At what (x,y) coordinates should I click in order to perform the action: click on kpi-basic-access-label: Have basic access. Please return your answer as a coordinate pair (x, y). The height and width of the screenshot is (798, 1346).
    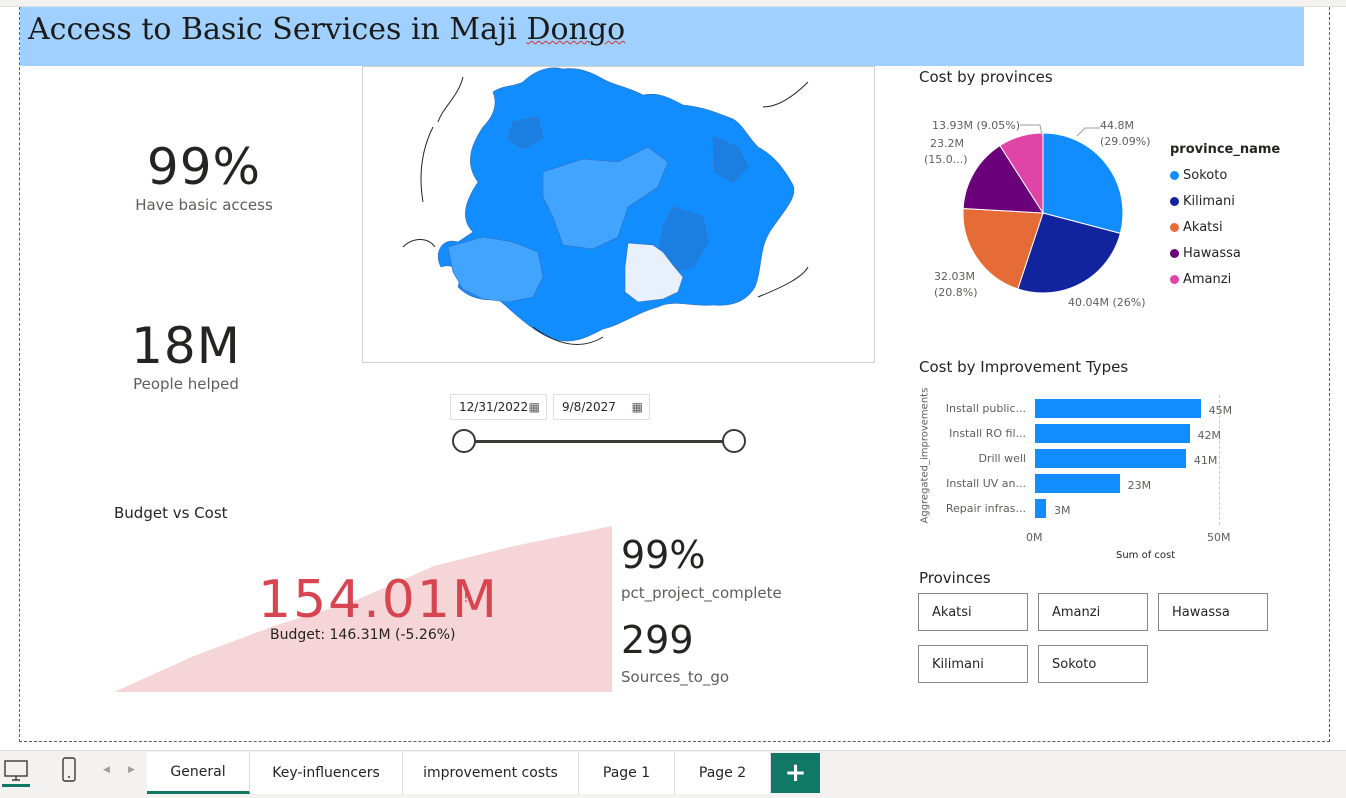
    Looking at the image, I should click on (204, 205).